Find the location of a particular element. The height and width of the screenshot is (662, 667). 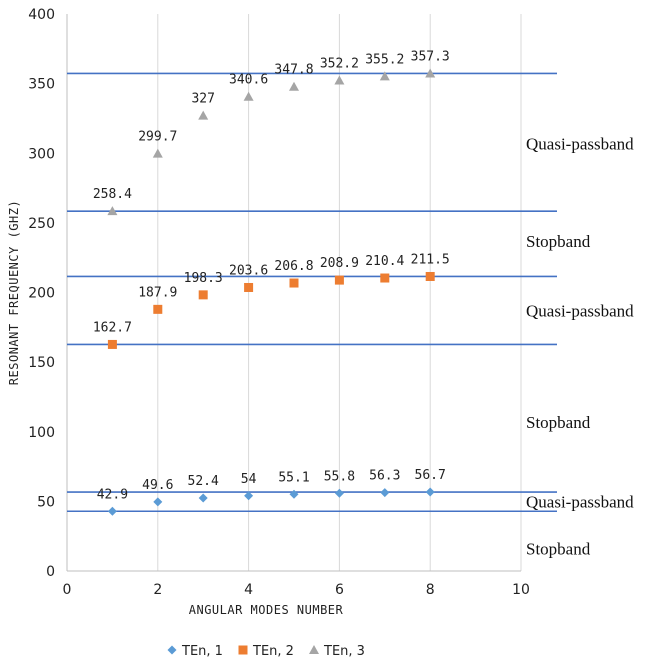

x-tick-label: 2 is located at coordinates (157, 590).